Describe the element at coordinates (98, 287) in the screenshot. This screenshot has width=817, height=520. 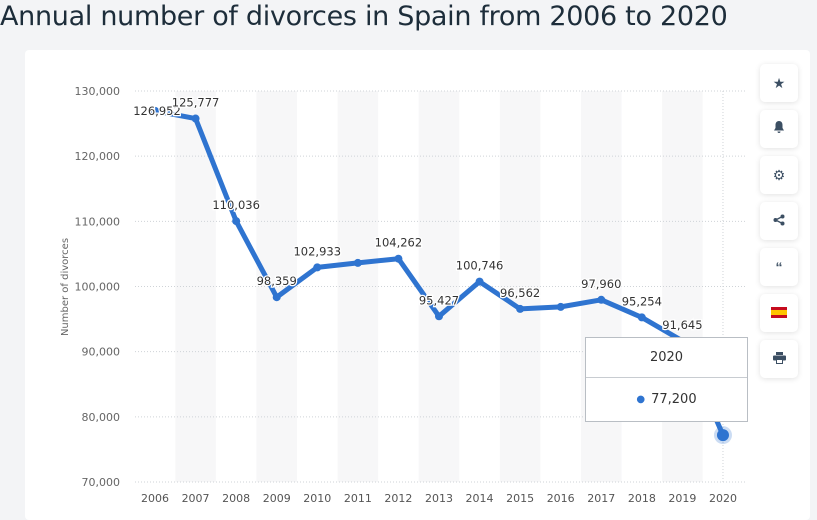
I see `y-tick-label: 100,000` at that location.